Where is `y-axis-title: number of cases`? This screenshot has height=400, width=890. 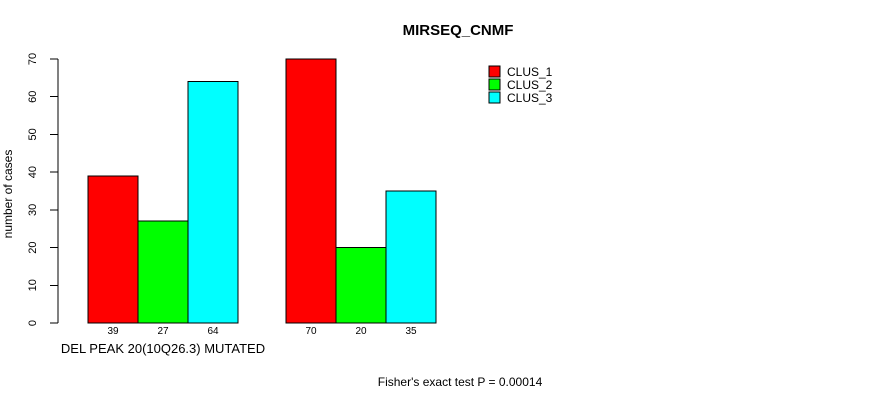
y-axis-title: number of cases is located at coordinates (8, 194).